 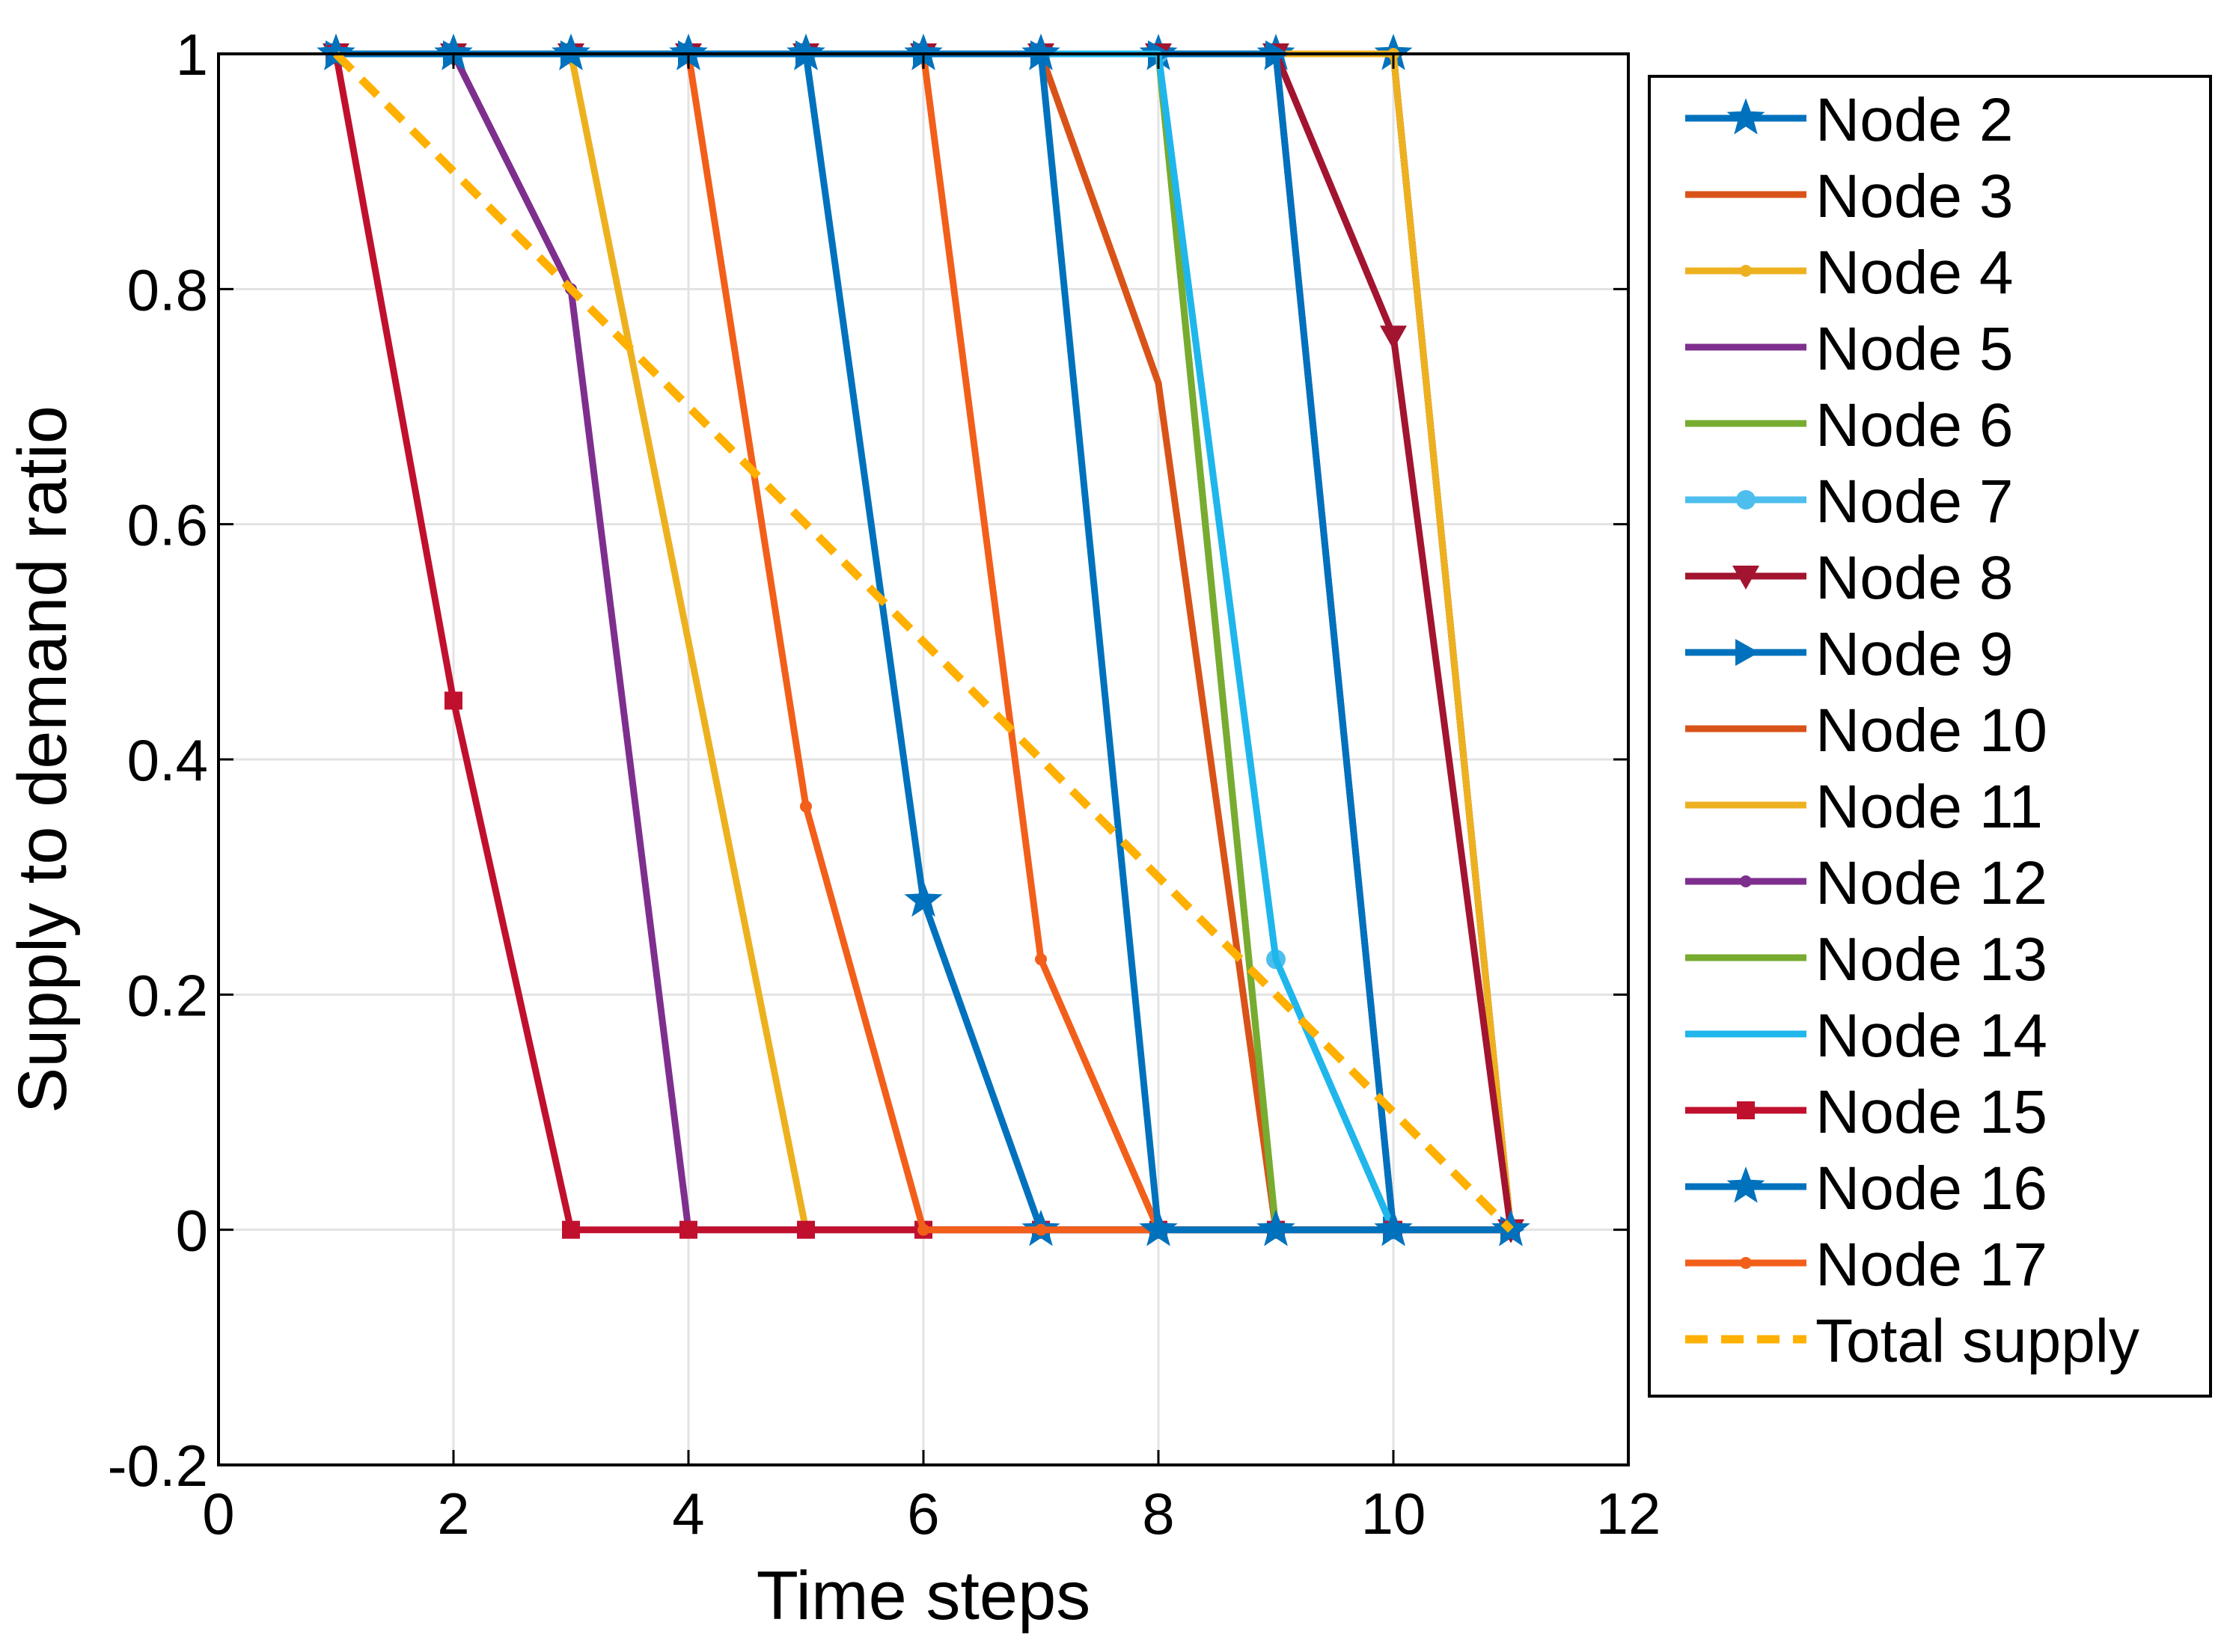 I want to click on y-tick-label: 0.4, so click(x=168, y=760).